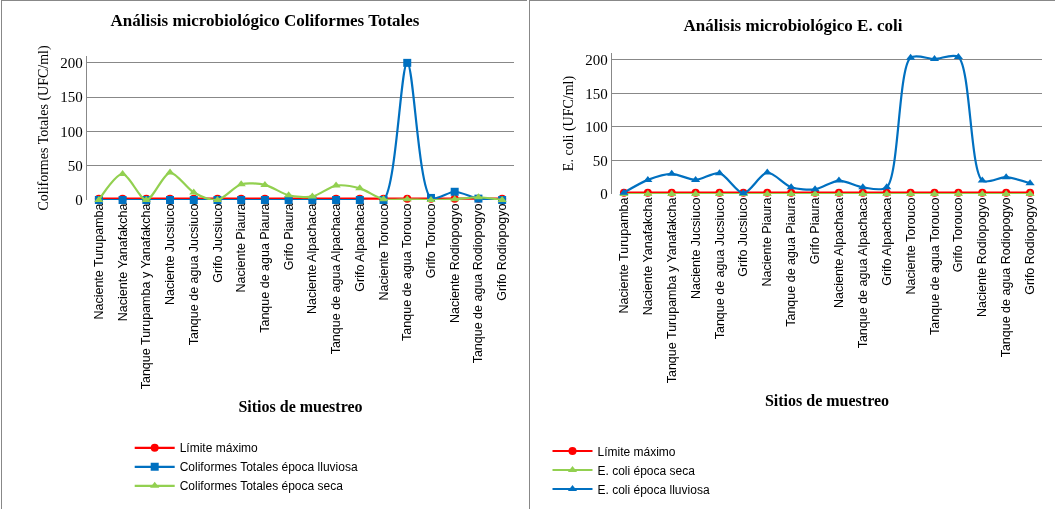 This screenshot has height=511, width=1056. Describe the element at coordinates (653, 489) in the screenshot. I see `legend-label: E. coli época lluviosa` at that location.